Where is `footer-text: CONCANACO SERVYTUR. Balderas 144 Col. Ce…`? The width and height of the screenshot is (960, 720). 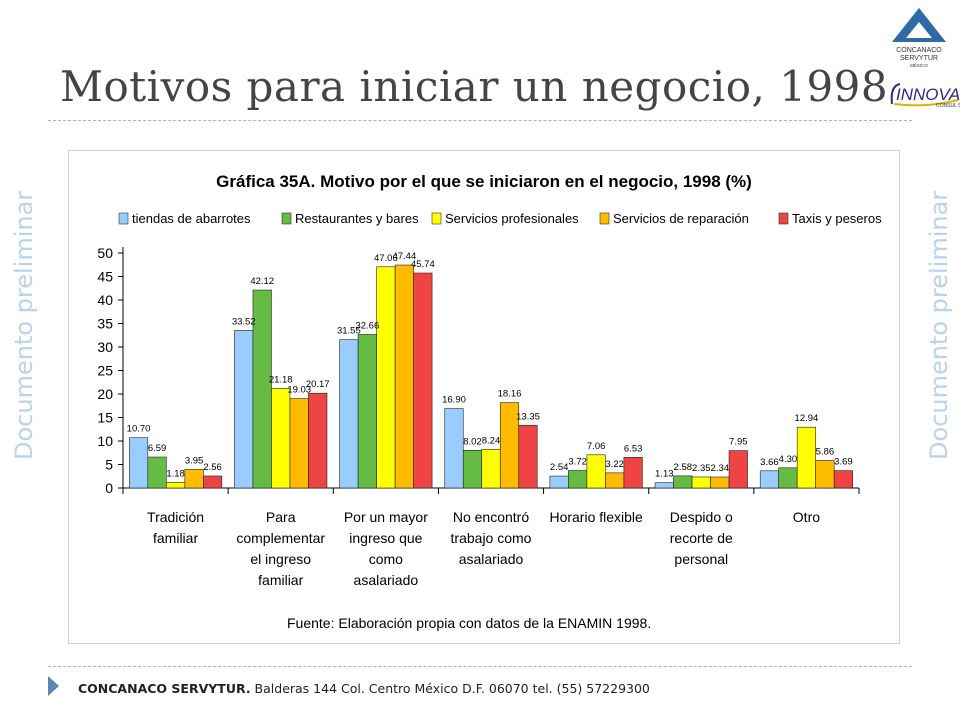
footer-text: CONCANACO SERVYTUR. Balderas 144 Col. Ce… is located at coordinates (364, 688).